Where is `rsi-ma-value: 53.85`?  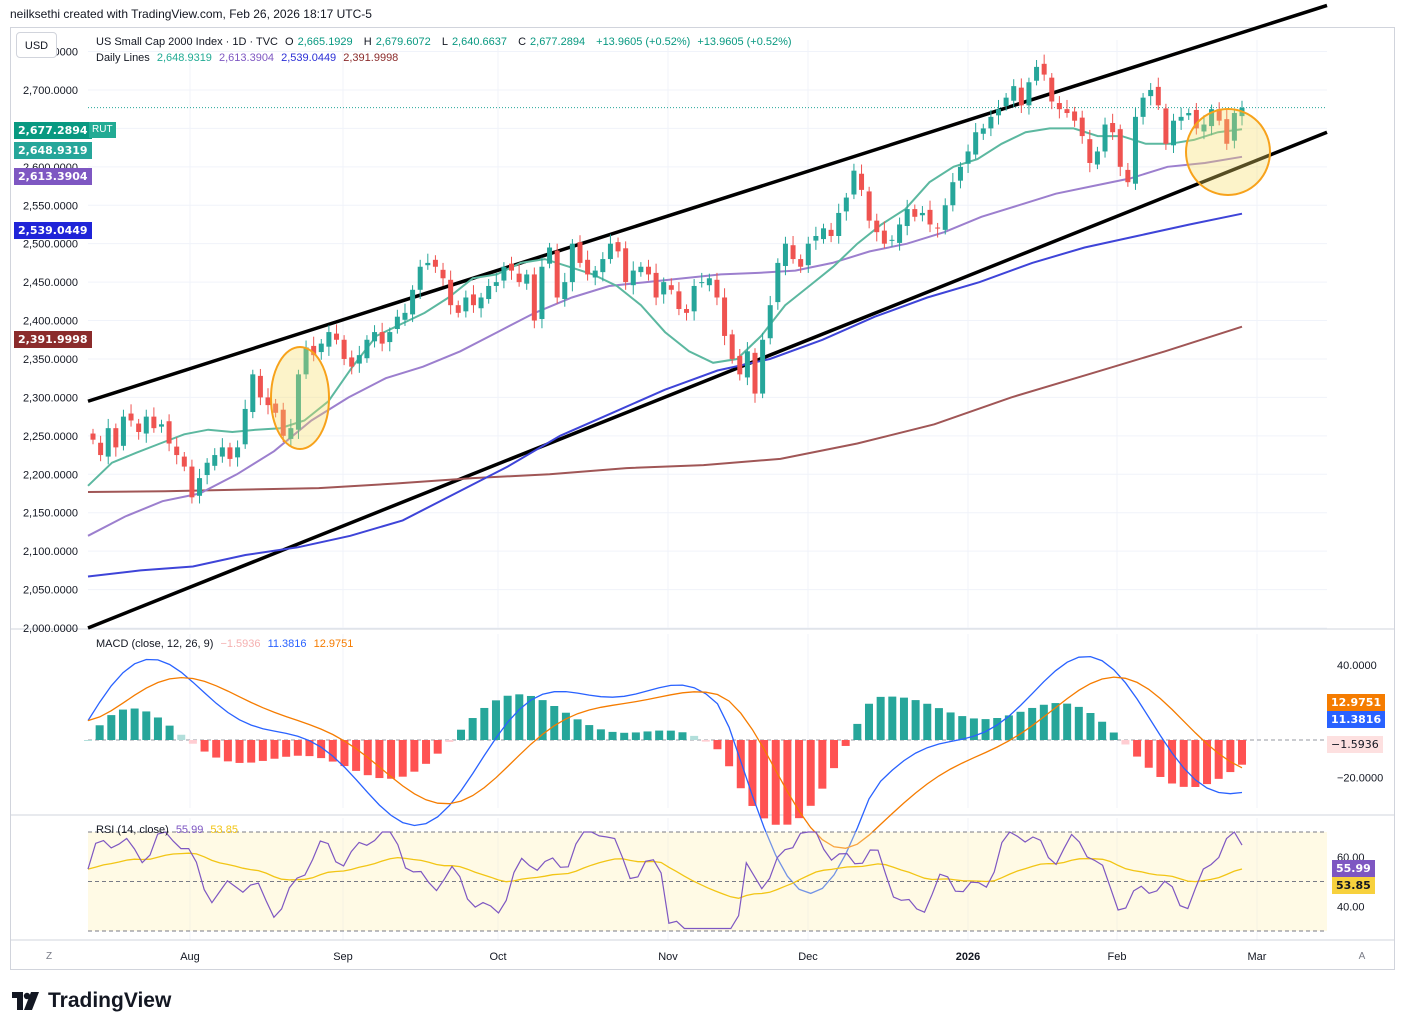
rsi-ma-value: 53.85 is located at coordinates (224, 830).